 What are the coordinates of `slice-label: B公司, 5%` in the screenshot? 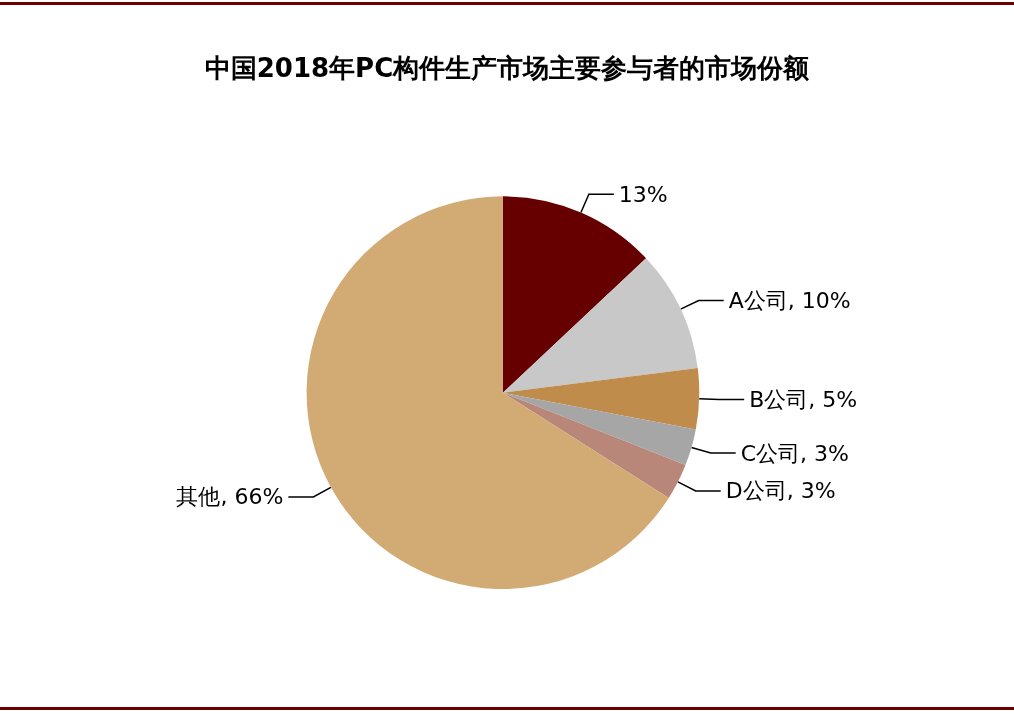 It's located at (803, 399).